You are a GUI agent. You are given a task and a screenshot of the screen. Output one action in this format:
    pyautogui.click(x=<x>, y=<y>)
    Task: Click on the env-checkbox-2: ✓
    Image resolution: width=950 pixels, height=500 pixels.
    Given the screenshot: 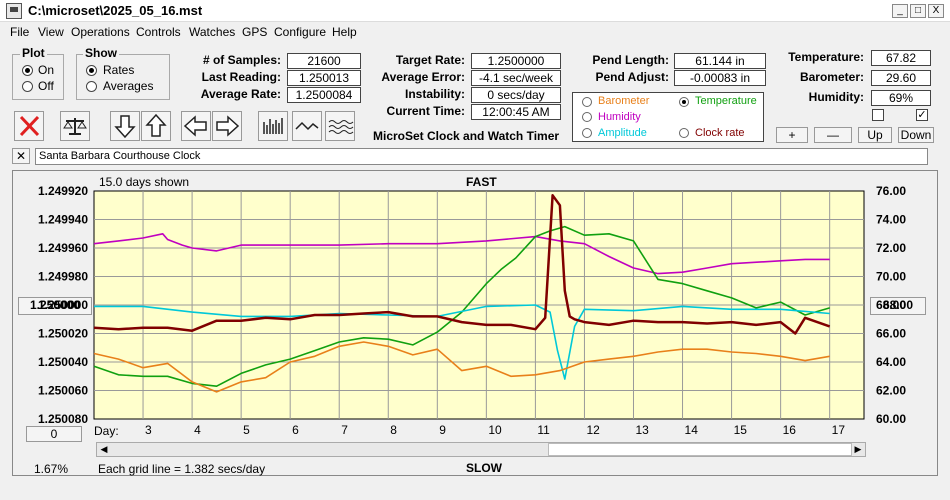 What is the action you would take?
    pyautogui.click(x=922, y=115)
    